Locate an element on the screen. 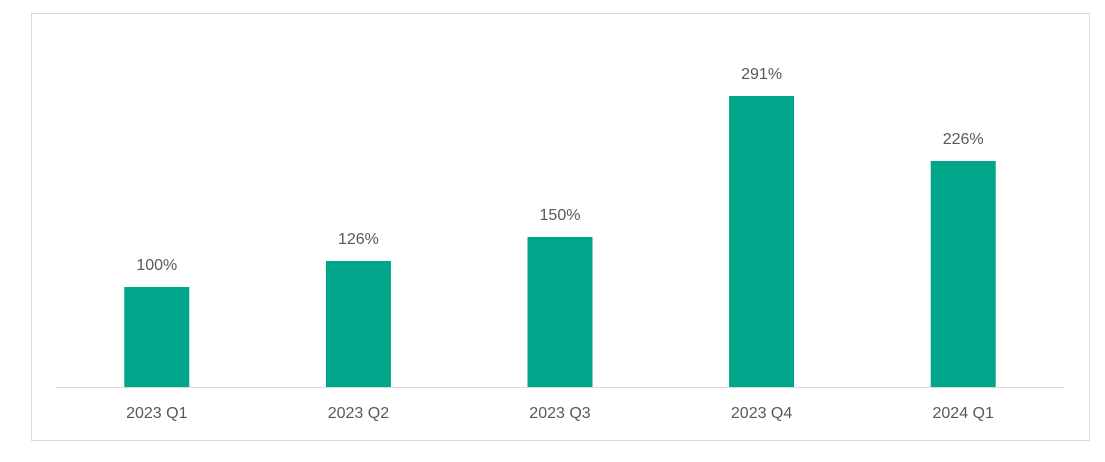  x-tick-label: 2023 Q4 is located at coordinates (761, 413).